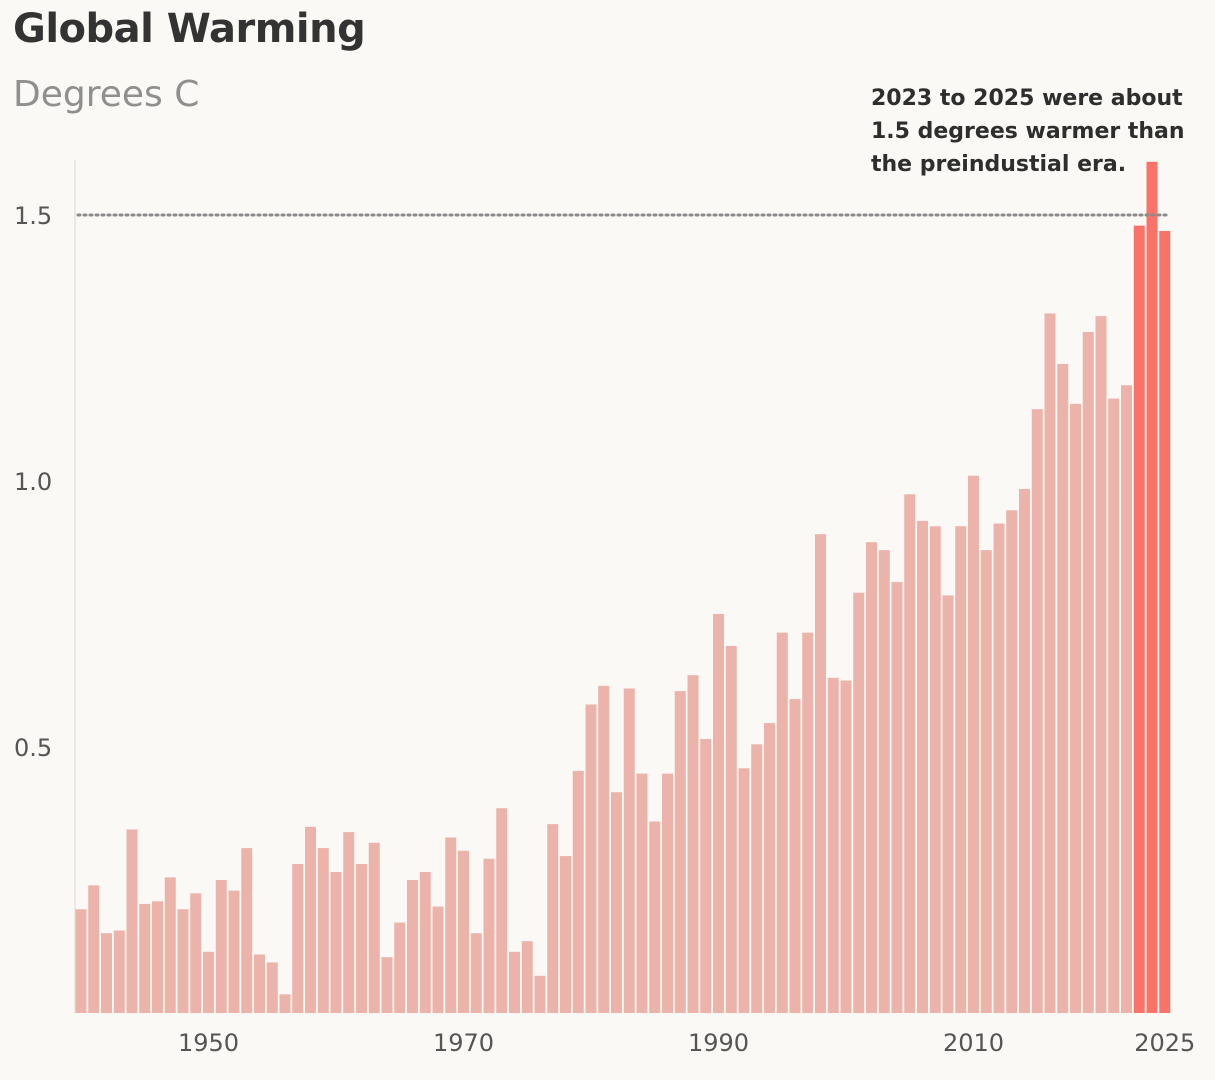 The width and height of the screenshot is (1215, 1080). Describe the element at coordinates (196, 953) in the screenshot. I see `bar-1949` at that location.